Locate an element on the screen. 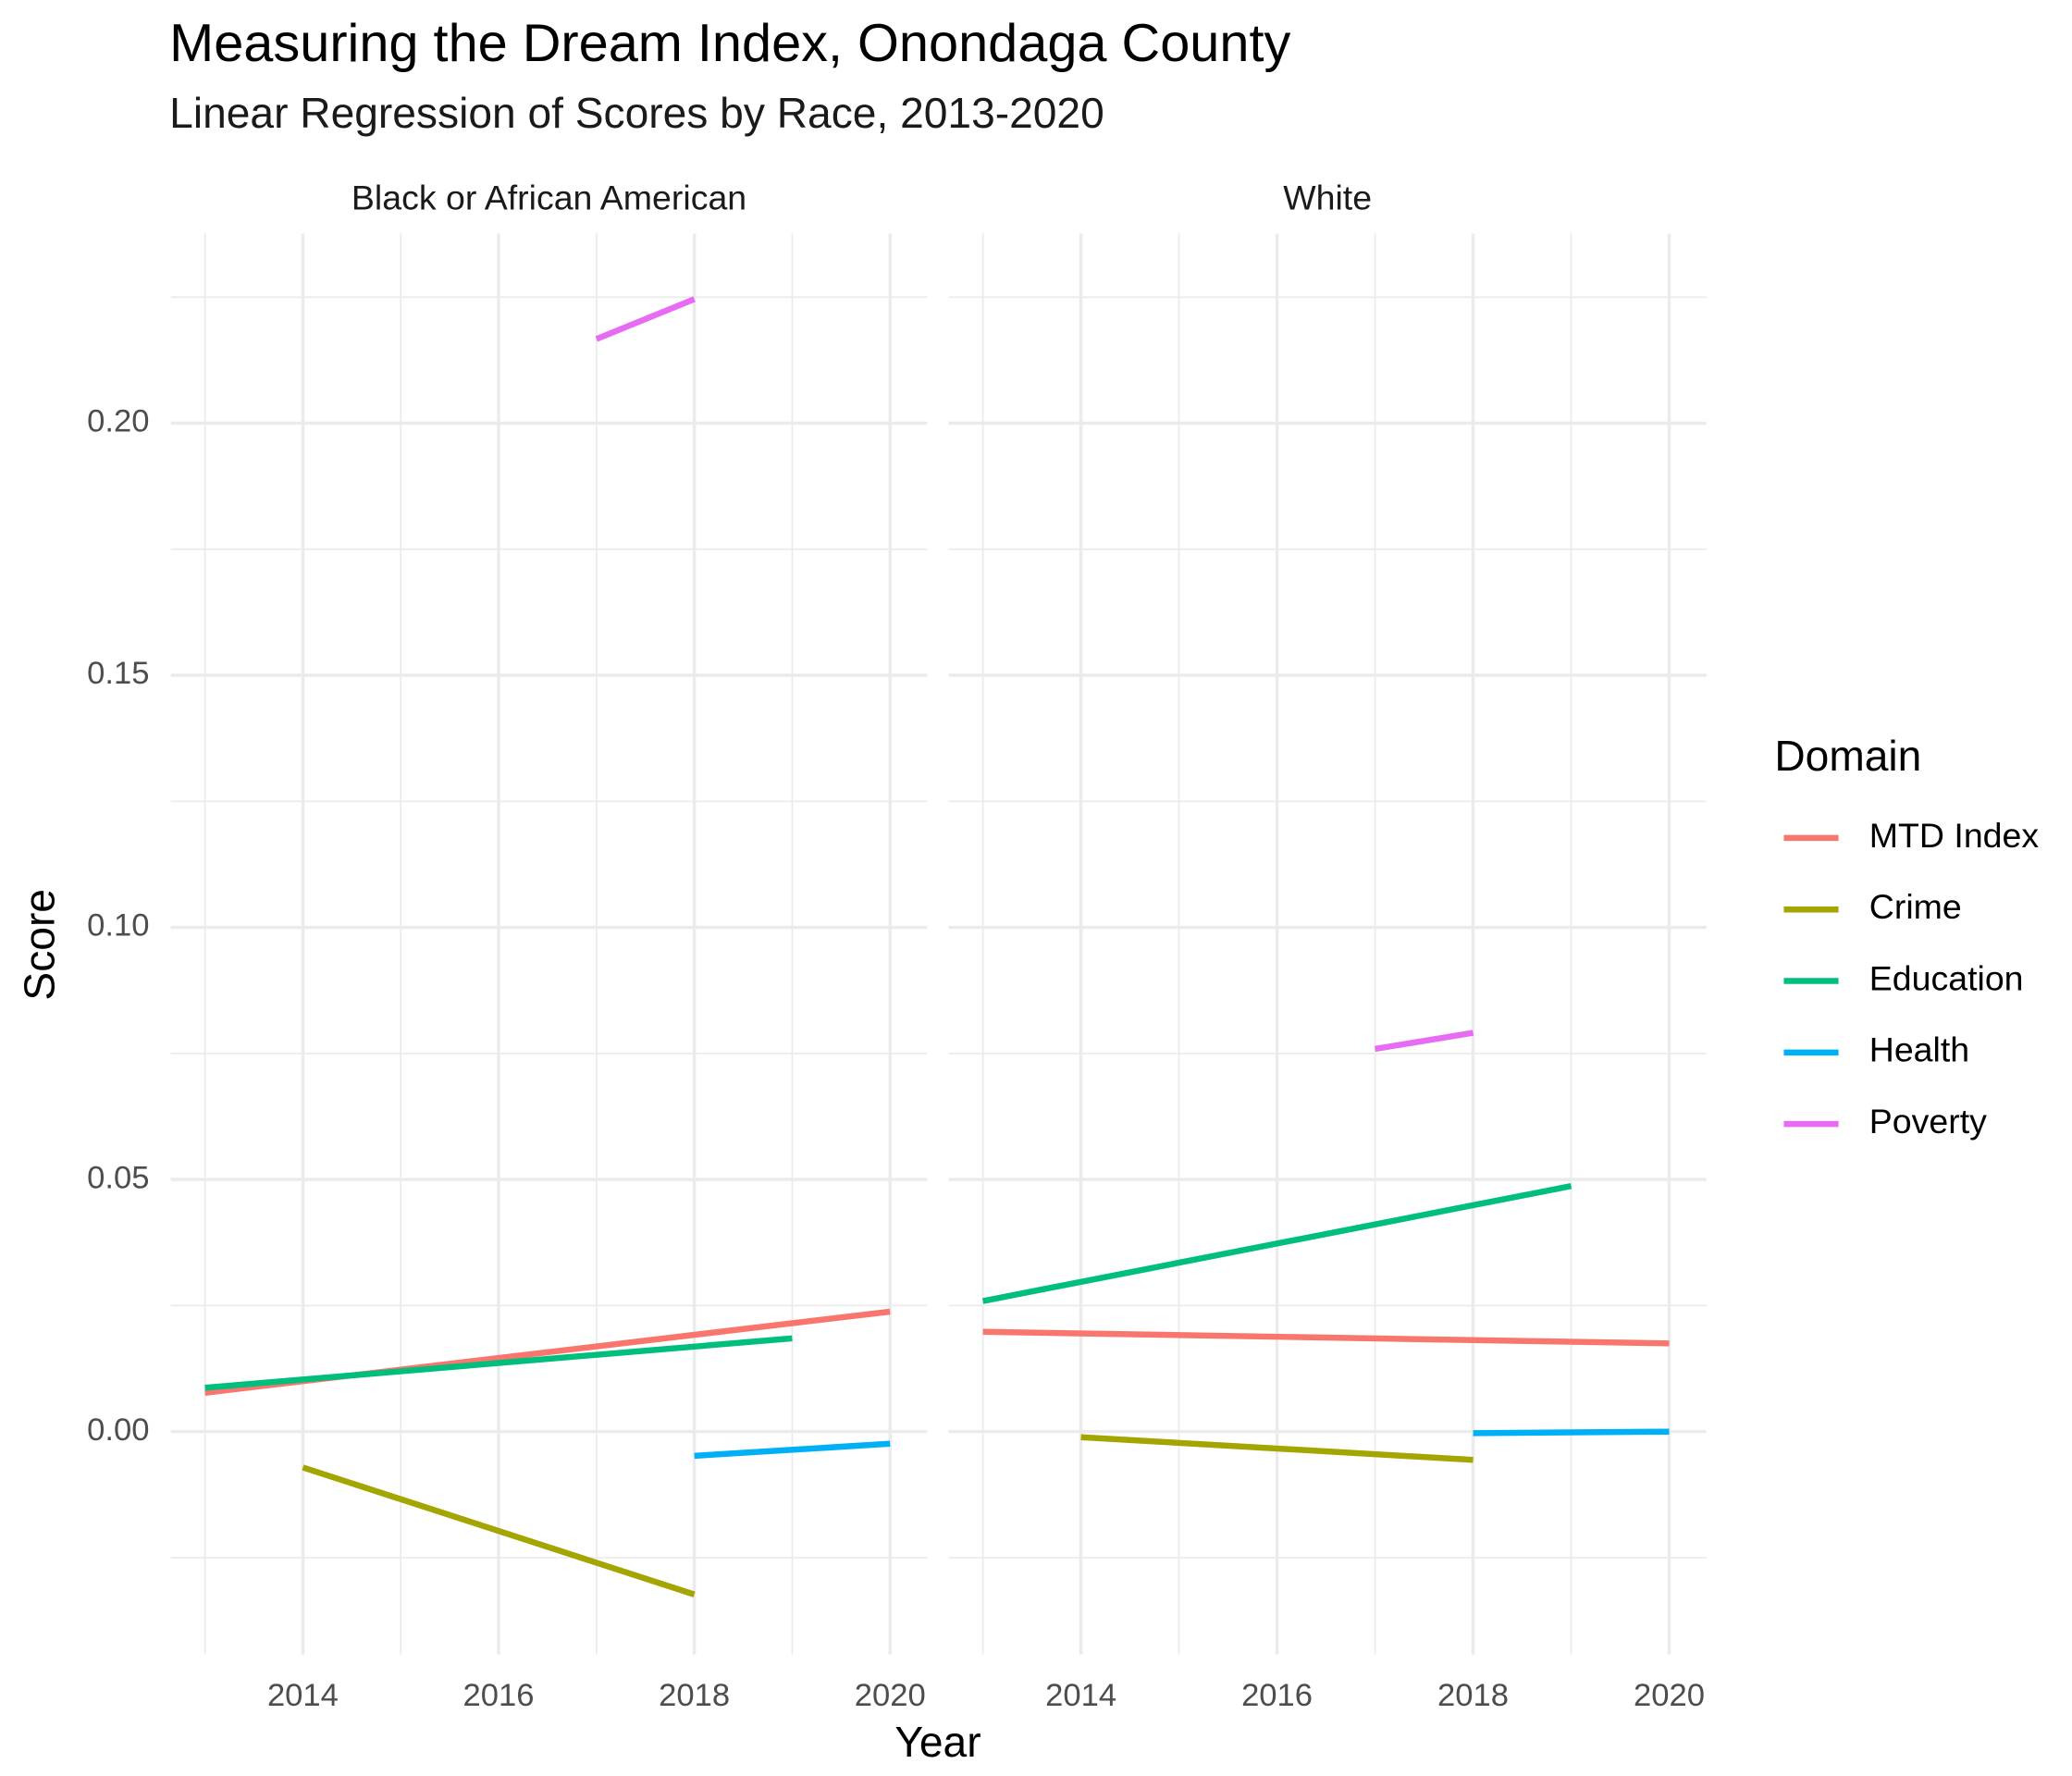 The image size is (2072, 1776). legend-title: Domain is located at coordinates (1848, 756).